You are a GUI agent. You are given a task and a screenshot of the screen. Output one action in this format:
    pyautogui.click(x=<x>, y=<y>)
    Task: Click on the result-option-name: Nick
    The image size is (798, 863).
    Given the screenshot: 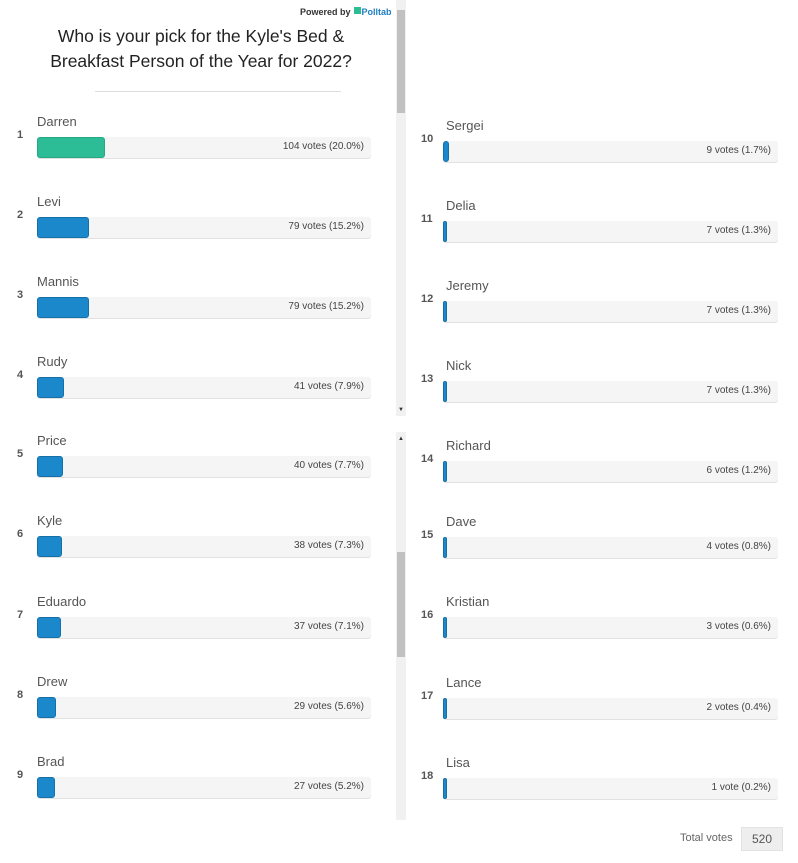 What is the action you would take?
    pyautogui.click(x=459, y=365)
    